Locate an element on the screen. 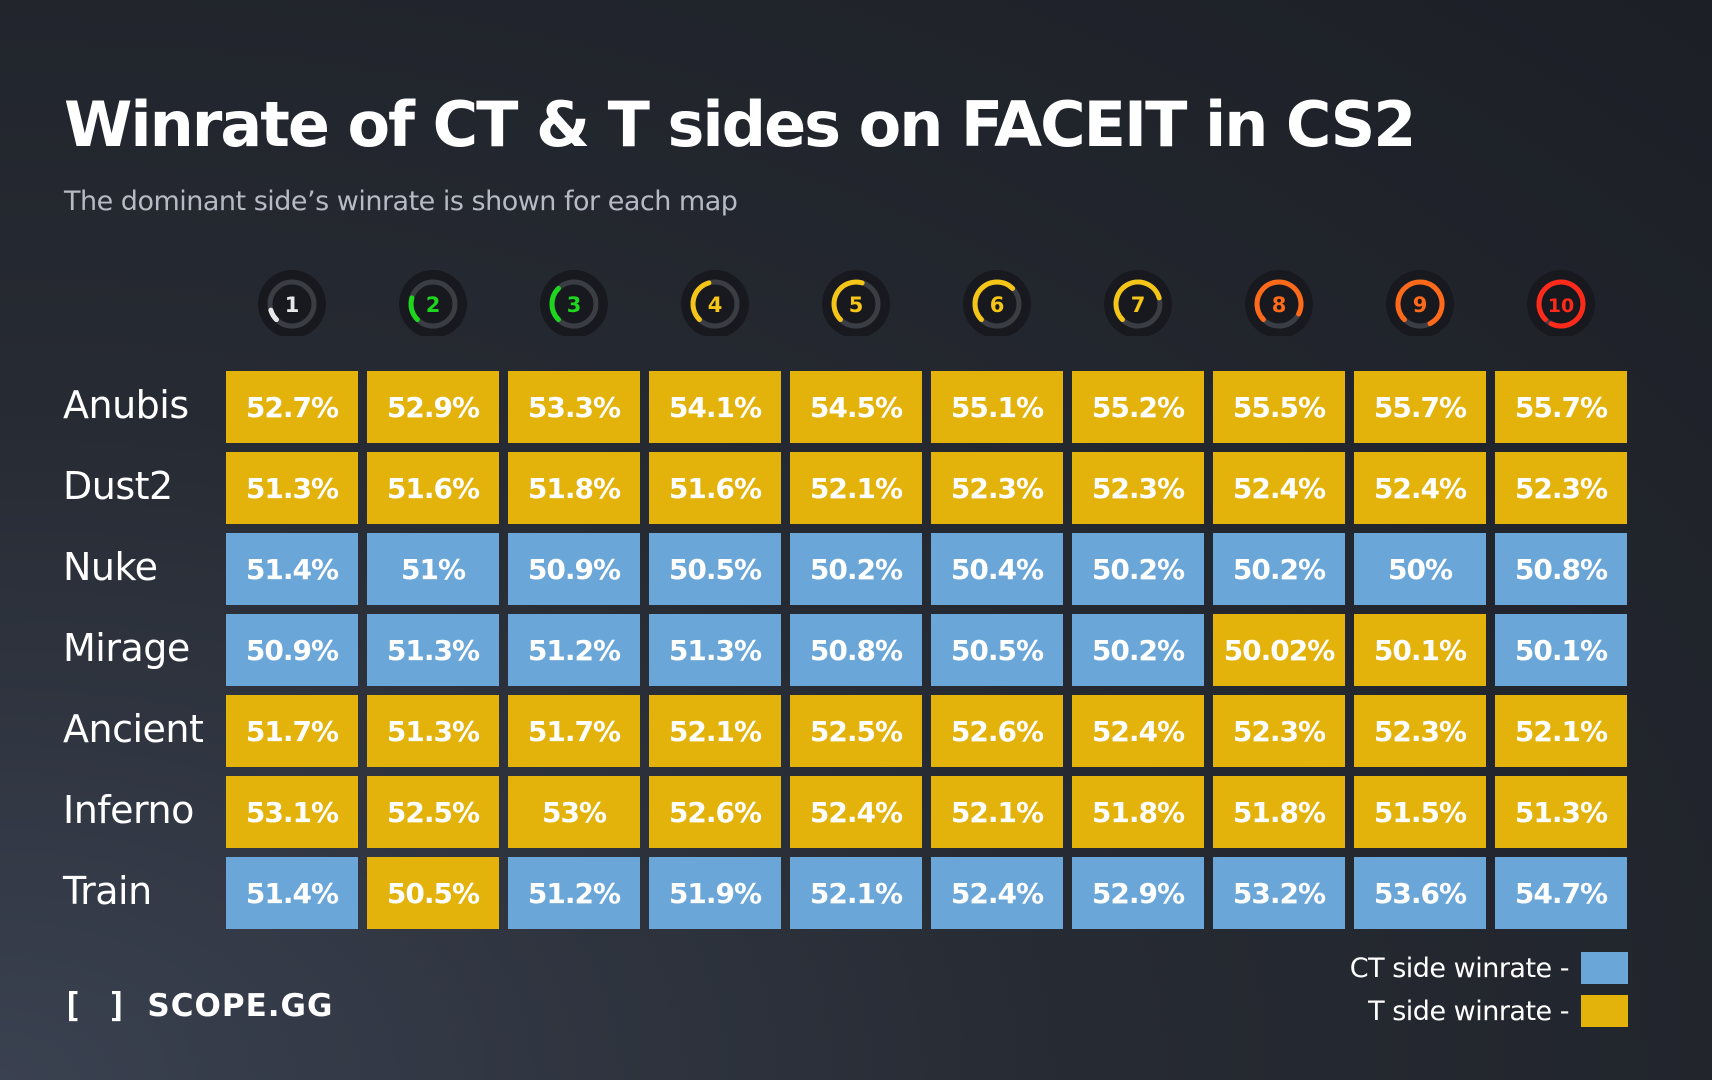 The height and width of the screenshot is (1080, 1712). level-4-label: 4 is located at coordinates (715, 305).